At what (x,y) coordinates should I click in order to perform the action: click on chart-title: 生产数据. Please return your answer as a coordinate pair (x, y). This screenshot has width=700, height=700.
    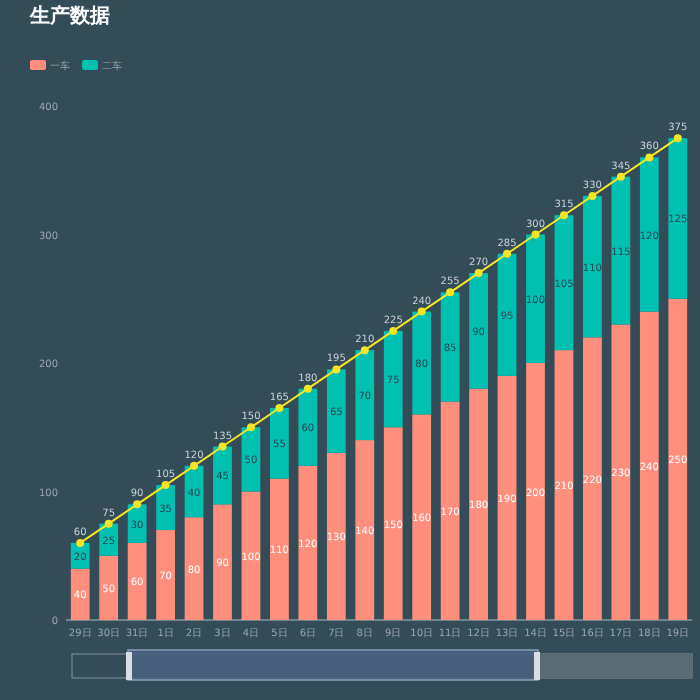
    Looking at the image, I should click on (69, 16).